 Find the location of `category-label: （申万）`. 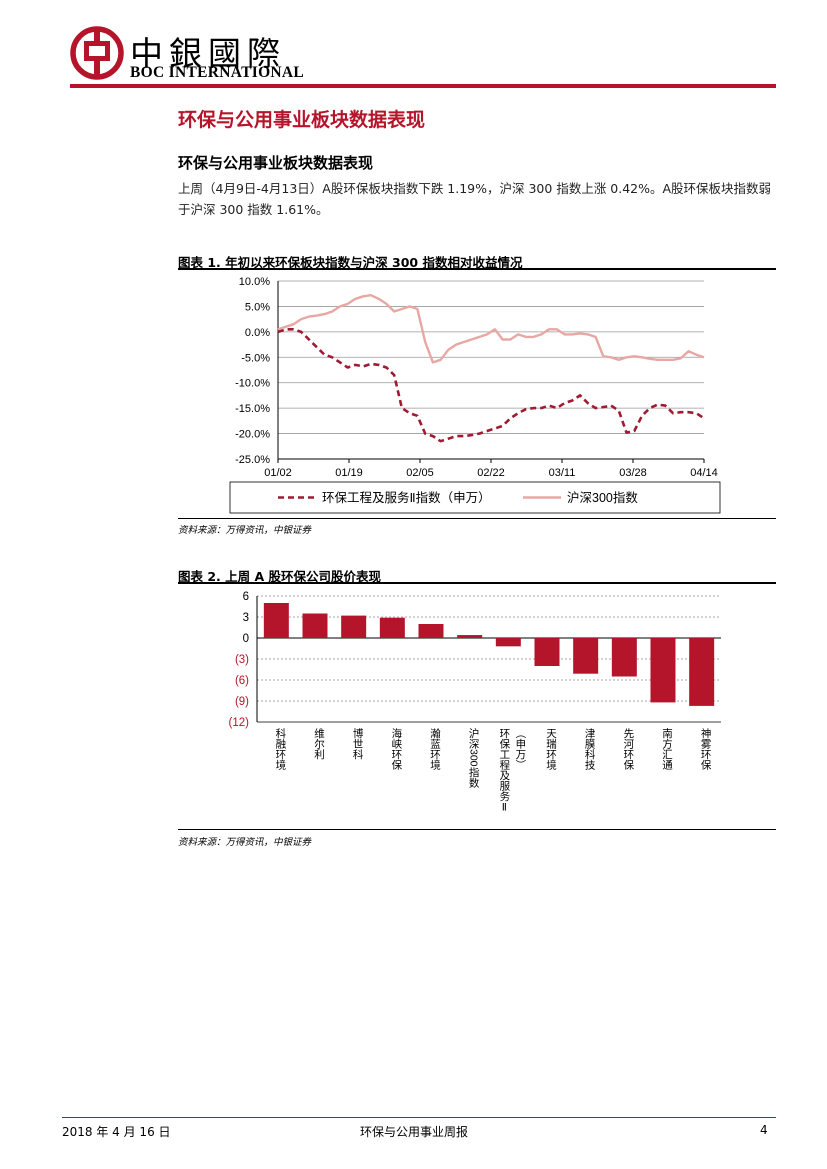

category-label: （申万） is located at coordinates (520, 749).